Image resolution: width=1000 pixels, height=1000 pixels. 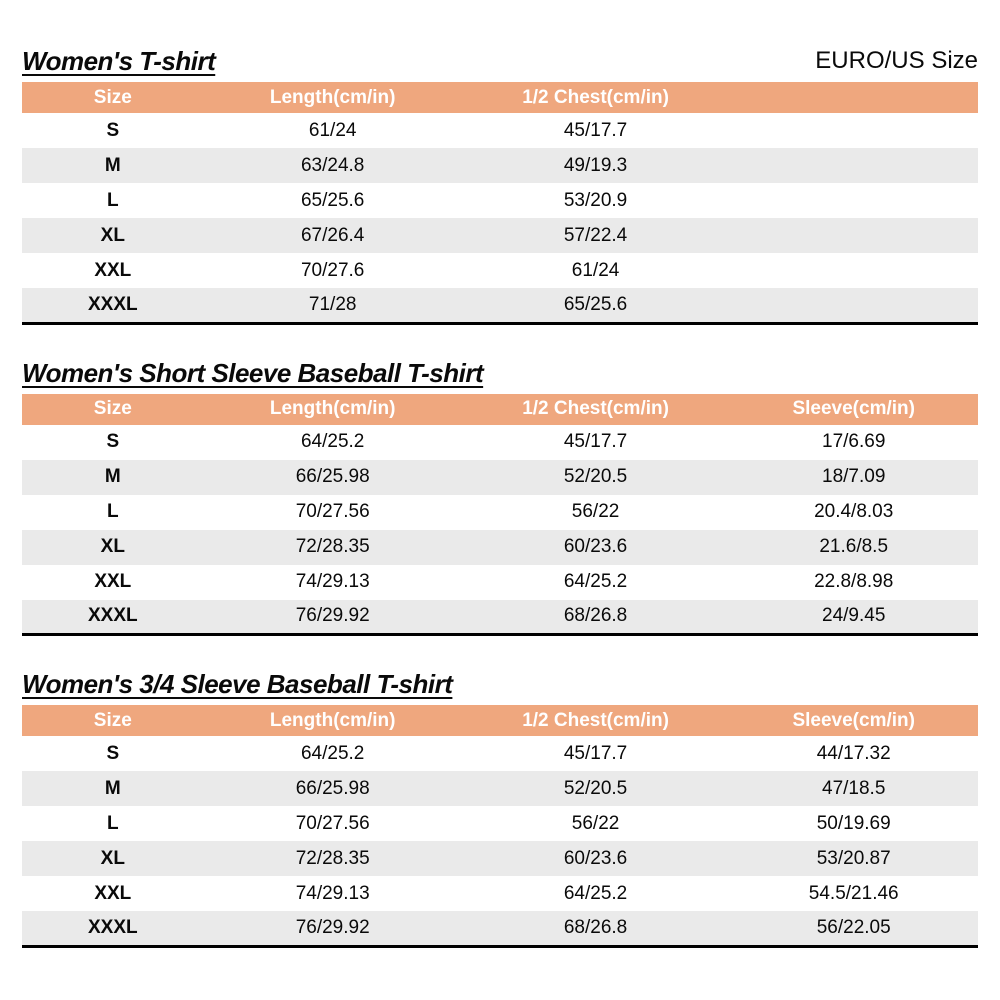 What do you see at coordinates (332, 511) in the screenshot?
I see `value-cell: 70/27.56` at bounding box center [332, 511].